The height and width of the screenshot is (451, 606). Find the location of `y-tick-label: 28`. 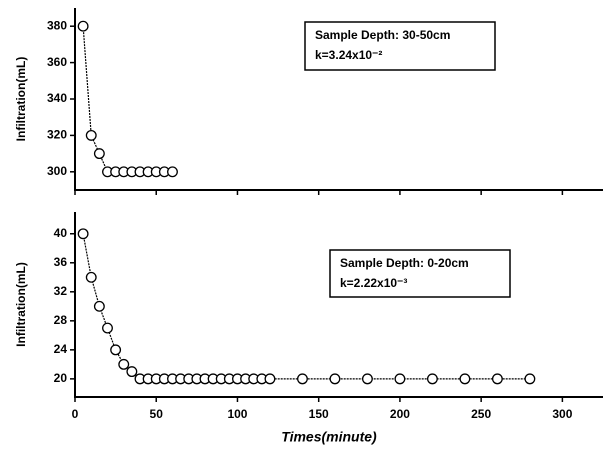

y-tick-label: 28 is located at coordinates (61, 320).